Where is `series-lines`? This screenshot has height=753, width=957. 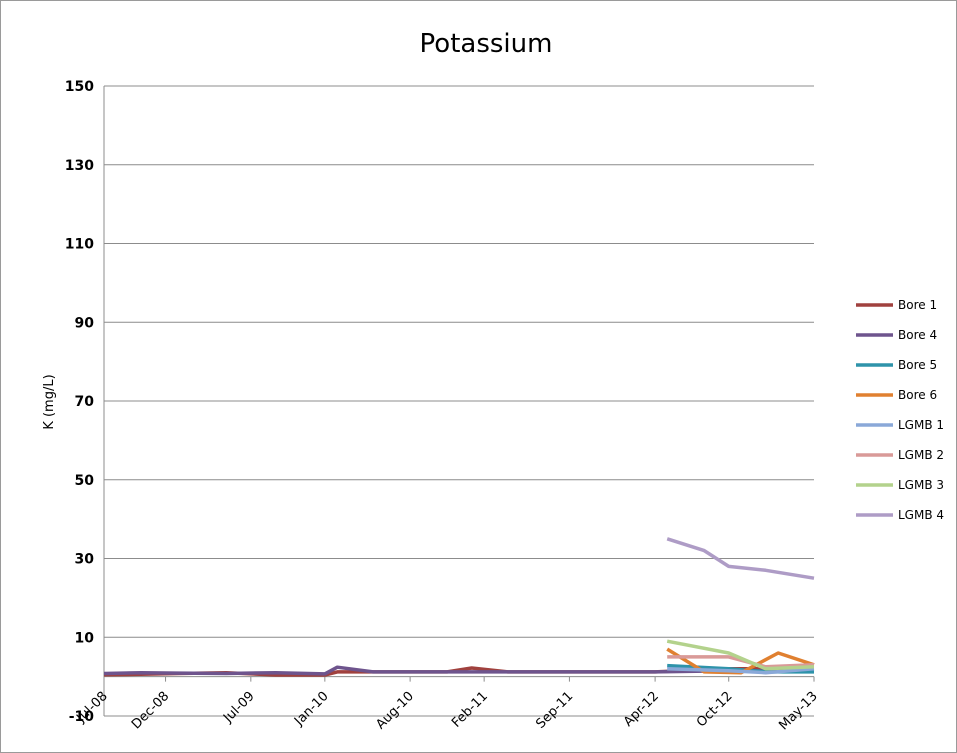 series-lines is located at coordinates (459, 607).